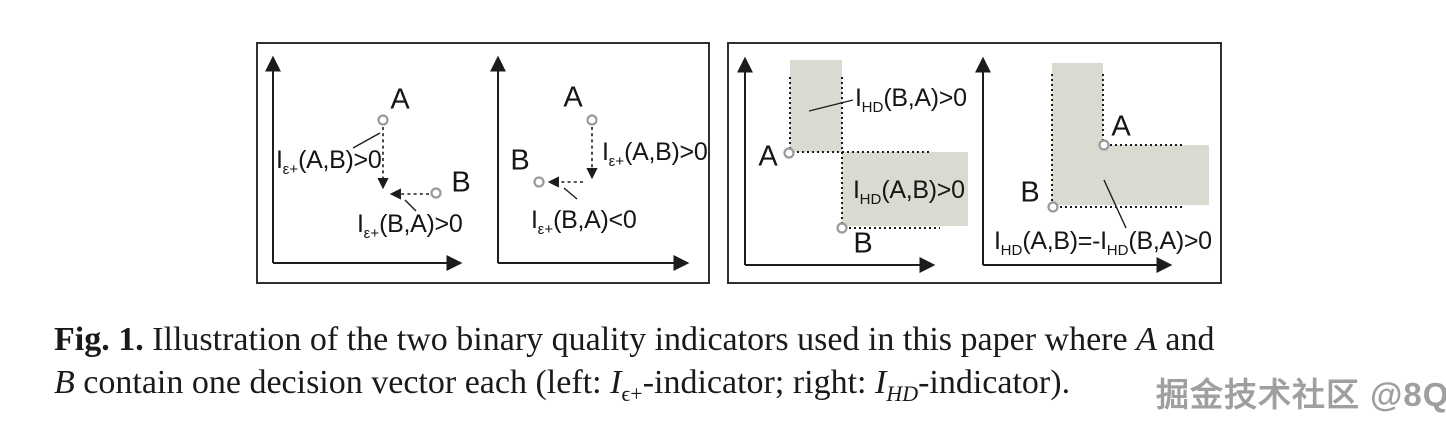 Image resolution: width=1446 pixels, height=421 pixels. Describe the element at coordinates (616, 382) in the screenshot. I see `math-ind1-base: I` at that location.